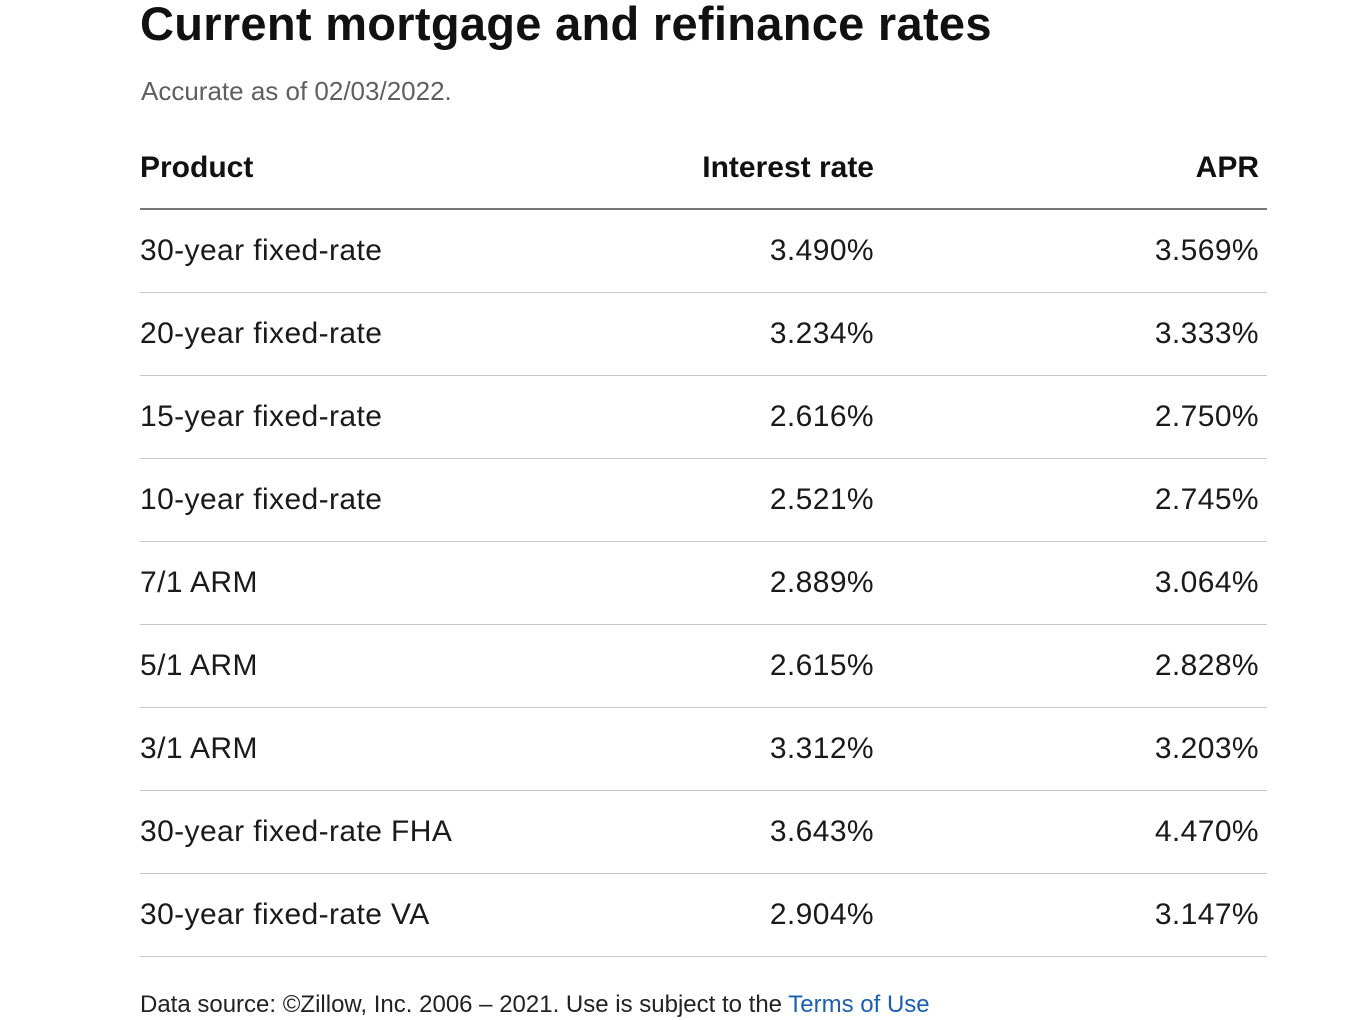 This screenshot has height=1020, width=1354. What do you see at coordinates (722, 417) in the screenshot?
I see `interest-rate-cell: 2.616%` at bounding box center [722, 417].